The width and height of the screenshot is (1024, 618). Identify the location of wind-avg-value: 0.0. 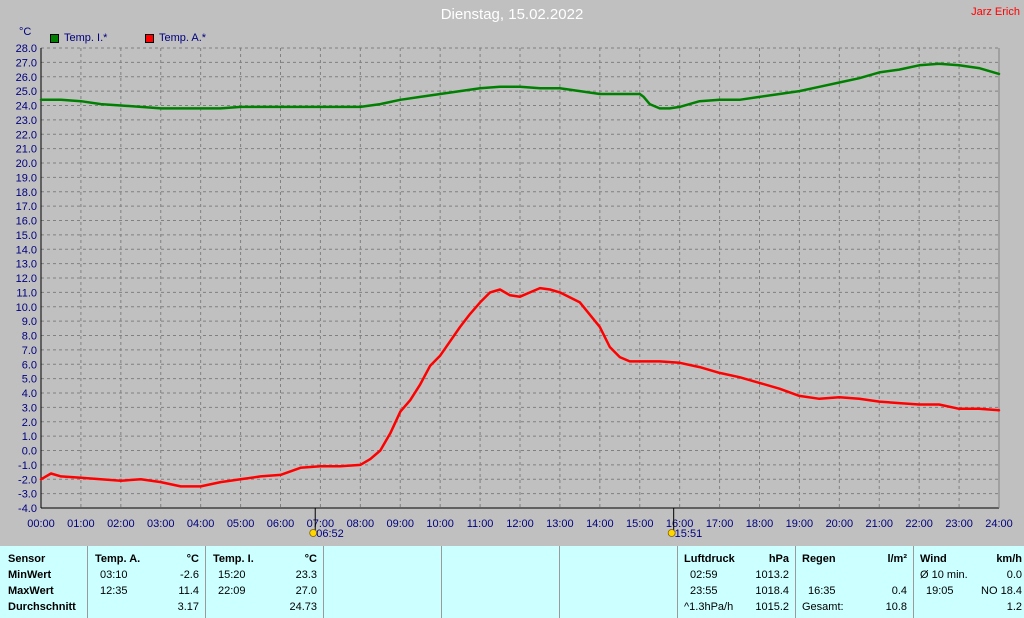
(1014, 575).